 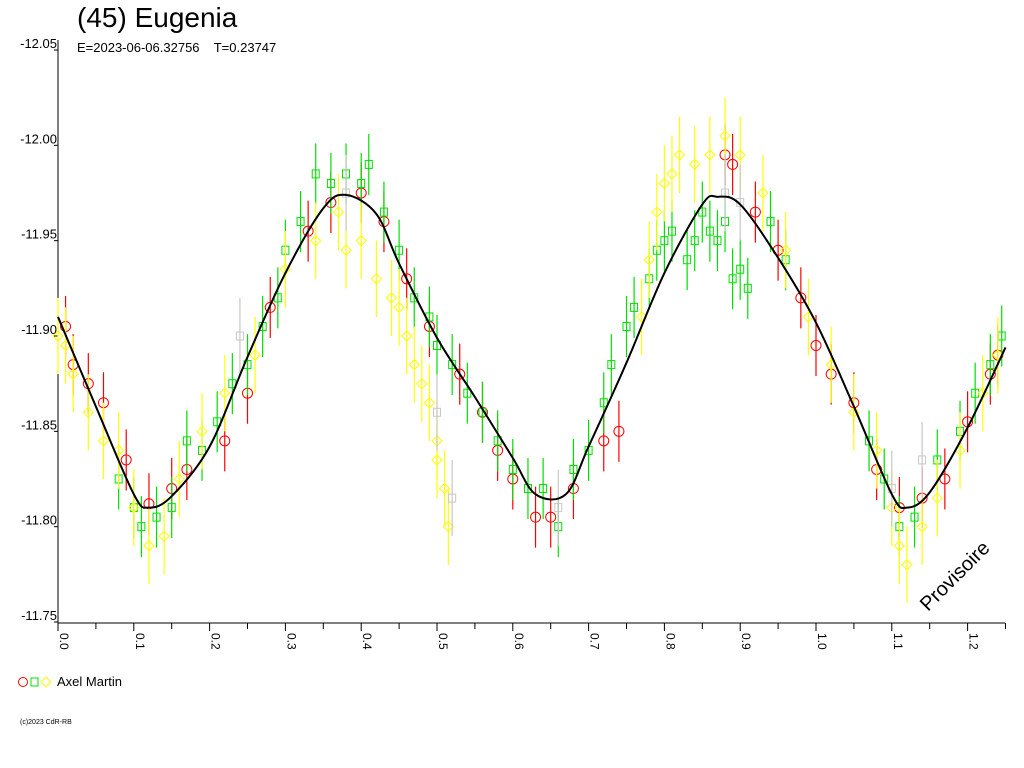 I want to click on x-tick-label: 1.0, so click(x=822, y=641).